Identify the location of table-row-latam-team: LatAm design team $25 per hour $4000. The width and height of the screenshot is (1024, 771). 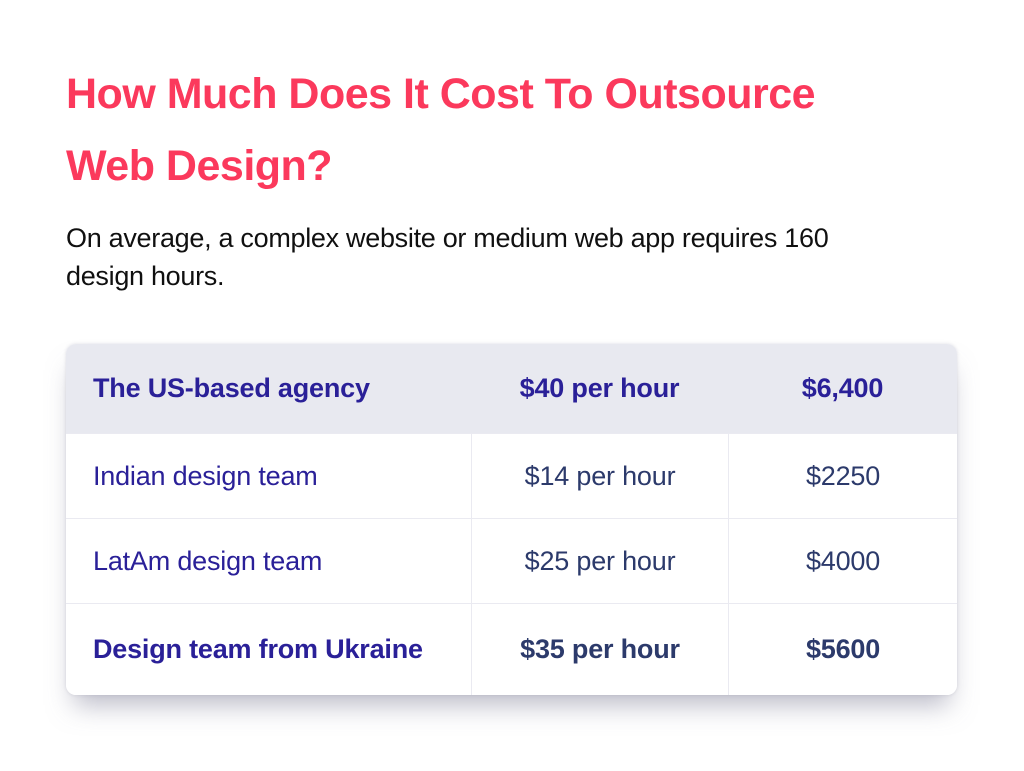
(511, 560).